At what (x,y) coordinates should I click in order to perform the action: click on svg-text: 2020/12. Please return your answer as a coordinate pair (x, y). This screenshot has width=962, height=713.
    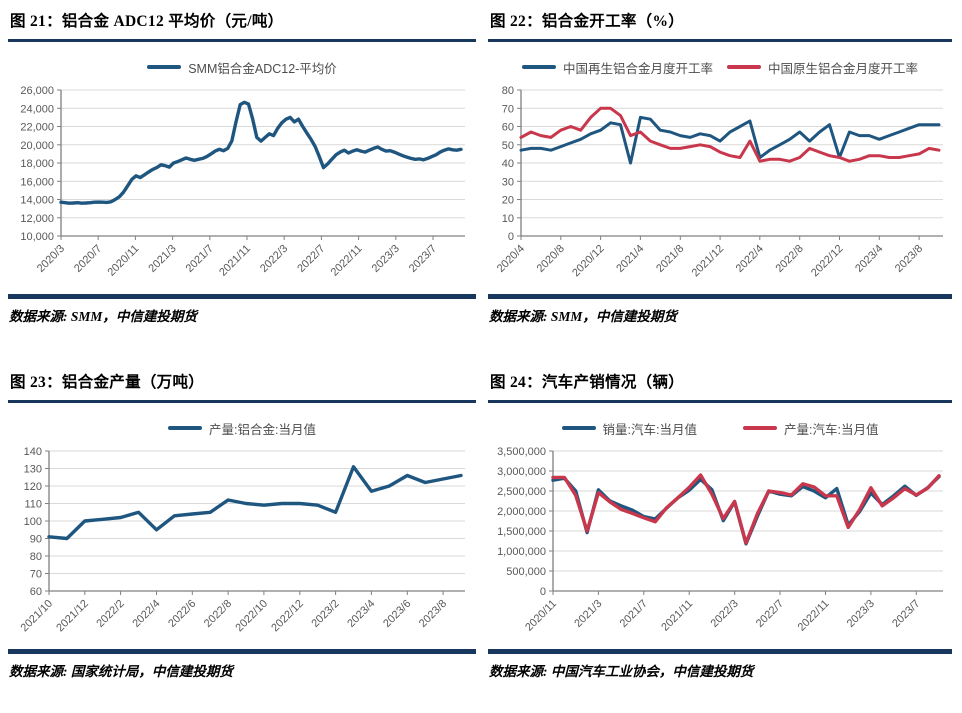
    Looking at the image, I should click on (588, 261).